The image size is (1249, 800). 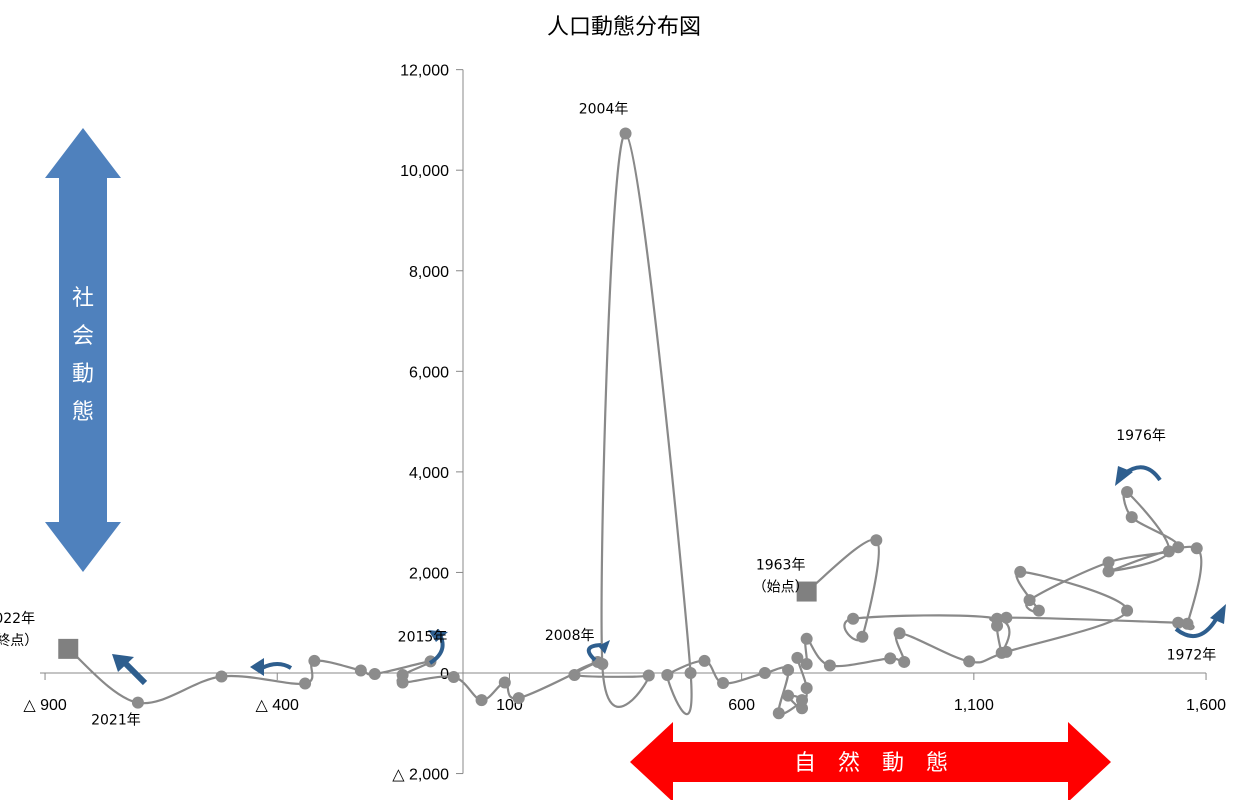 I want to click on data-point-2009, so click(x=518, y=698).